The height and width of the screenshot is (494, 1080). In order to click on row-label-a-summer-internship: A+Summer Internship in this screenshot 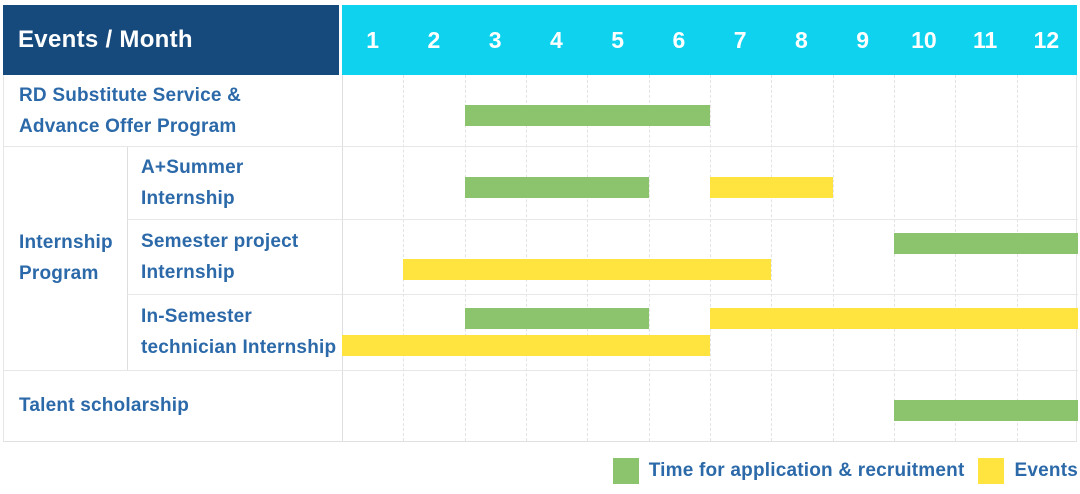, I will do `click(234, 182)`.